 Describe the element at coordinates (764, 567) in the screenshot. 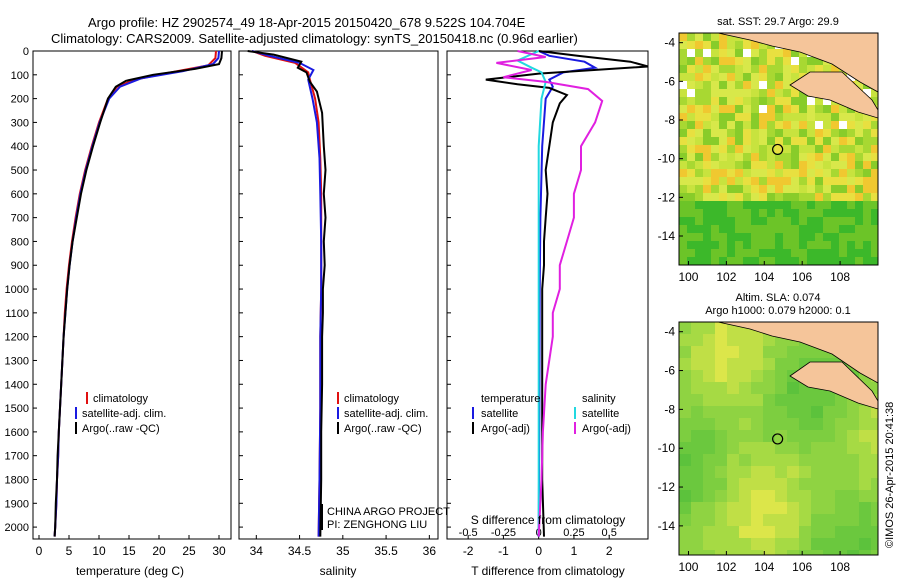

I see `lon-tick-label: 104` at that location.